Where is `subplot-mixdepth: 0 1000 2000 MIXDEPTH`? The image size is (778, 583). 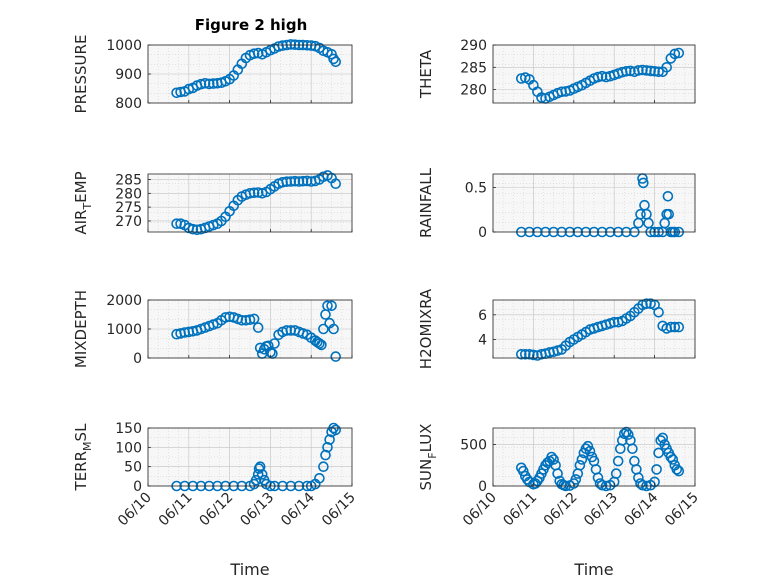
subplot-mixdepth: 0 1000 2000 MIXDEPTH is located at coordinates (212, 329).